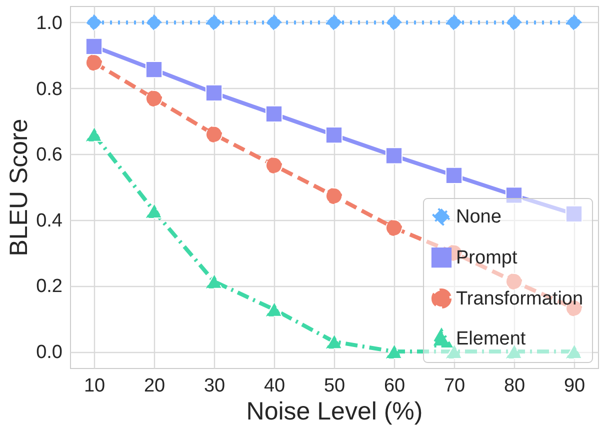 The height and width of the screenshot is (436, 612). What do you see at coordinates (487, 258) in the screenshot?
I see `legend-label: Prompt` at bounding box center [487, 258].